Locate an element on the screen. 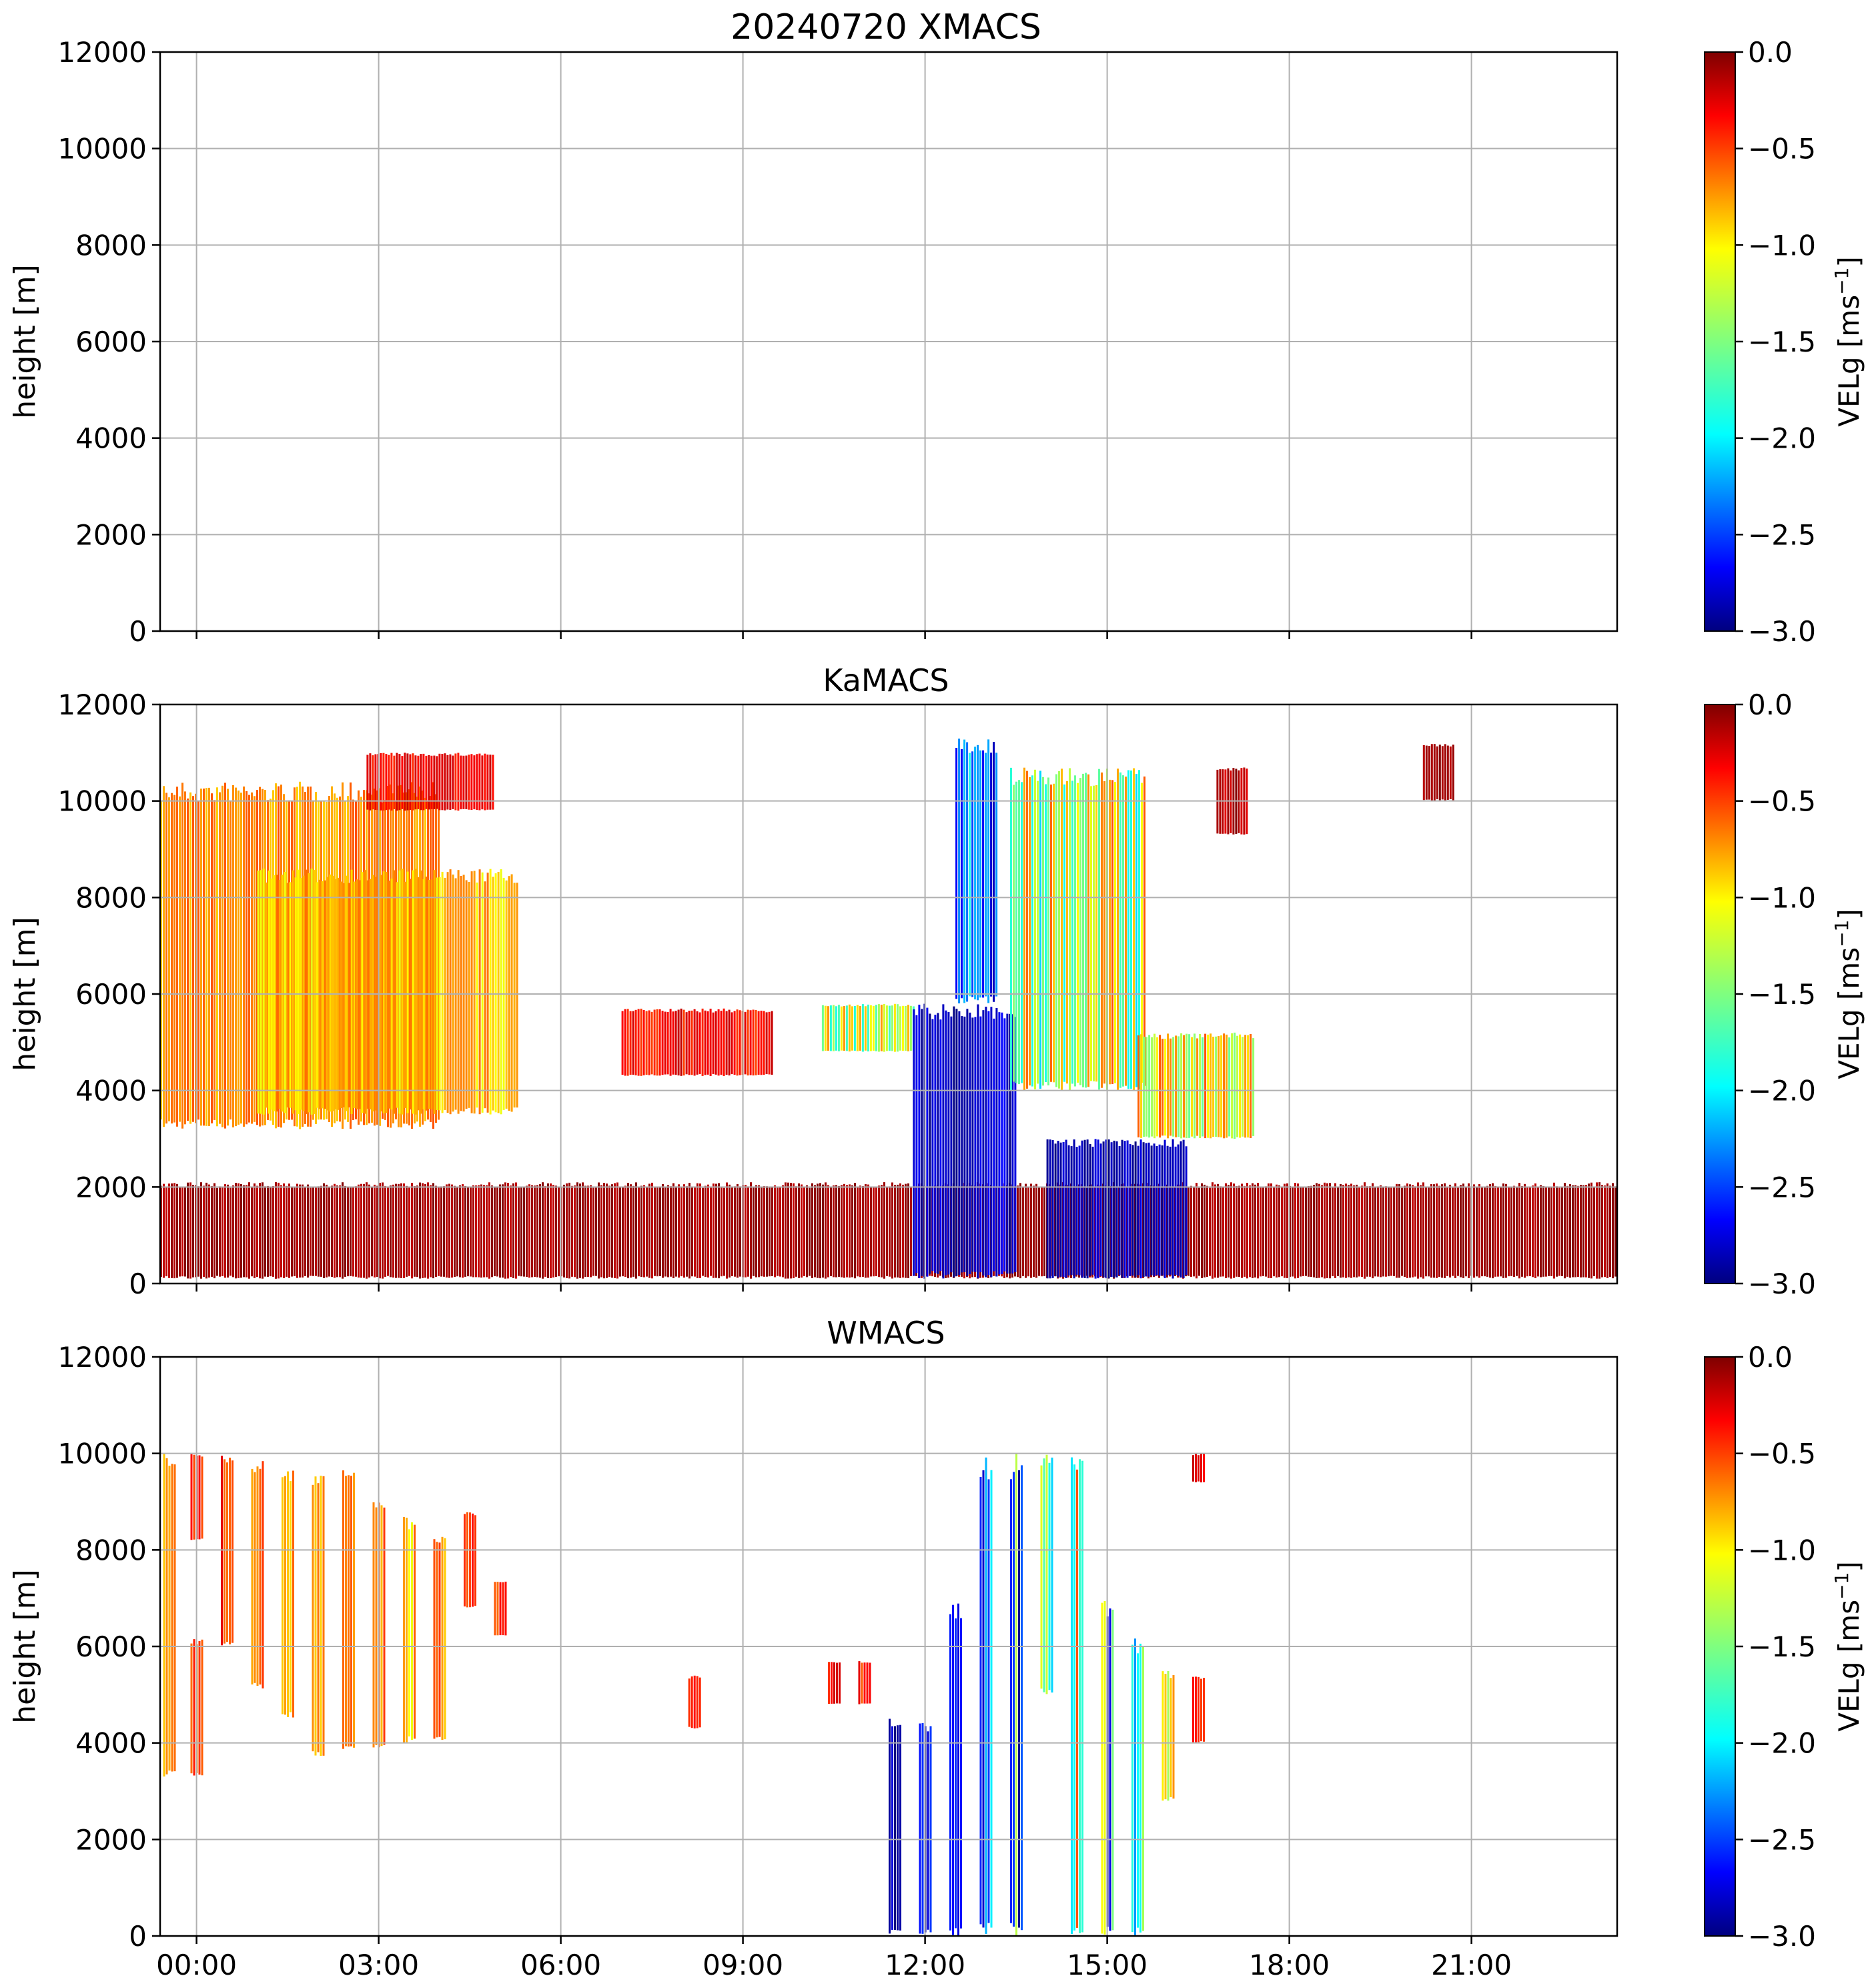 The width and height of the screenshot is (1876, 1988). kamacs-y-tick-label: 12000 is located at coordinates (102, 704).